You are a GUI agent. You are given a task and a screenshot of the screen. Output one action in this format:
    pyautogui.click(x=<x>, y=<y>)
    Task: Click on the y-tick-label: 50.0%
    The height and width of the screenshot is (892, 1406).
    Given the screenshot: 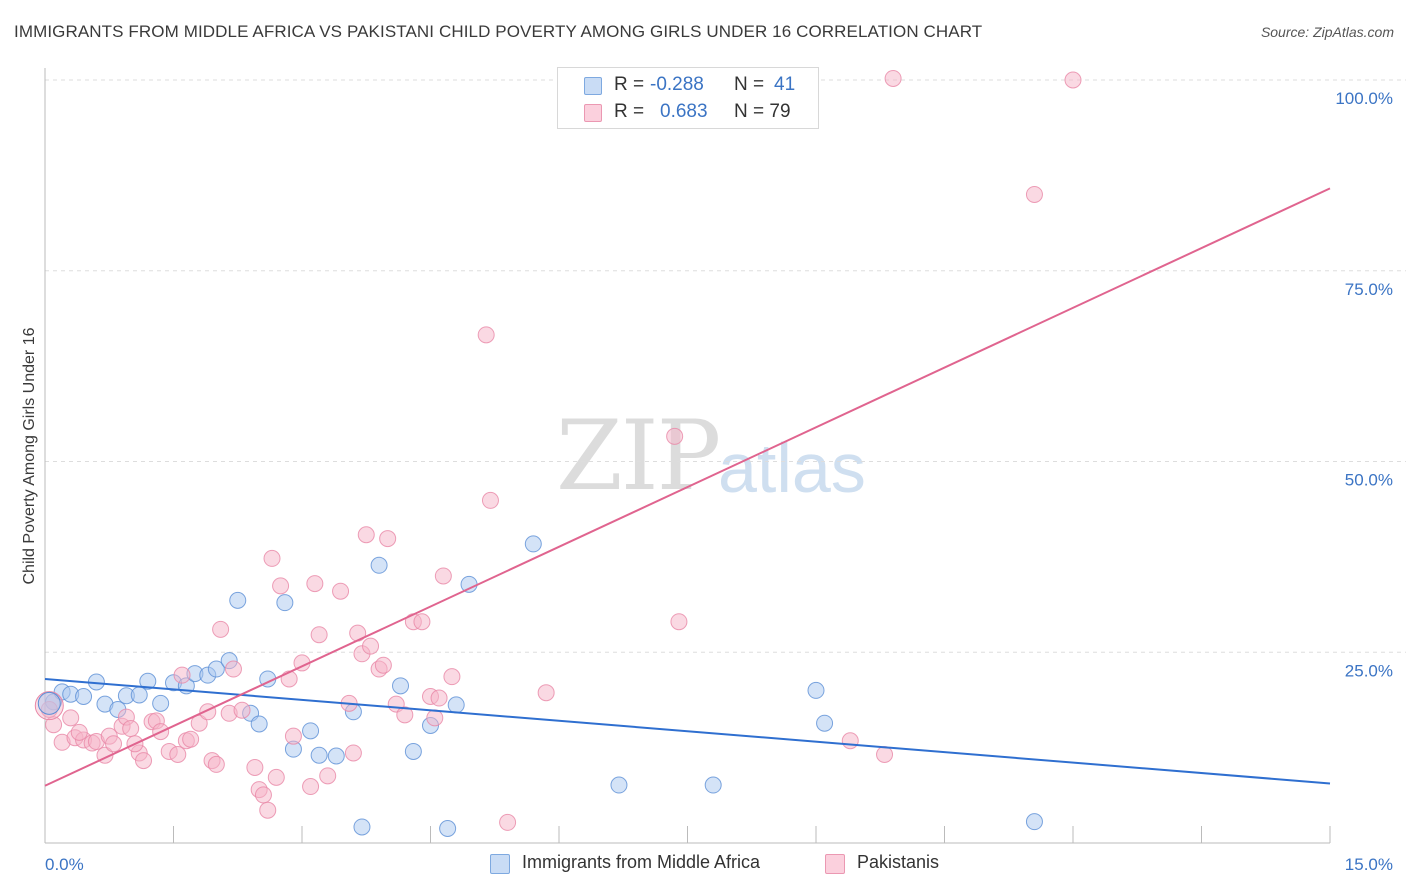 What is the action you would take?
    pyautogui.click(x=1369, y=480)
    